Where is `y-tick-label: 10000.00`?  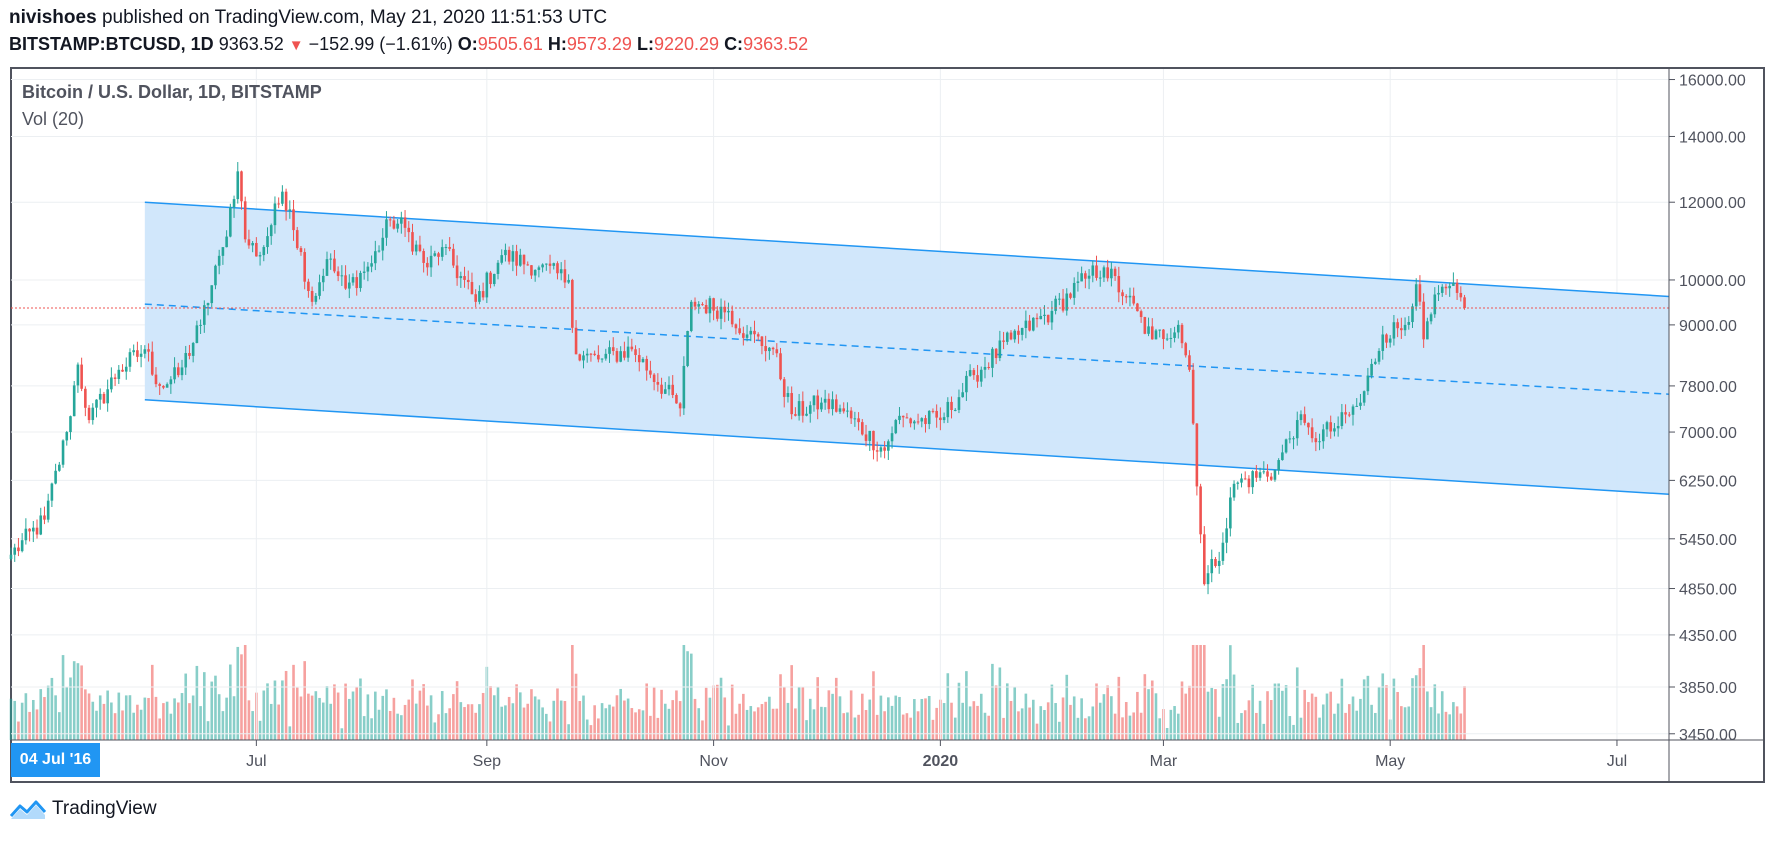
y-tick-label: 10000.00 is located at coordinates (1712, 281).